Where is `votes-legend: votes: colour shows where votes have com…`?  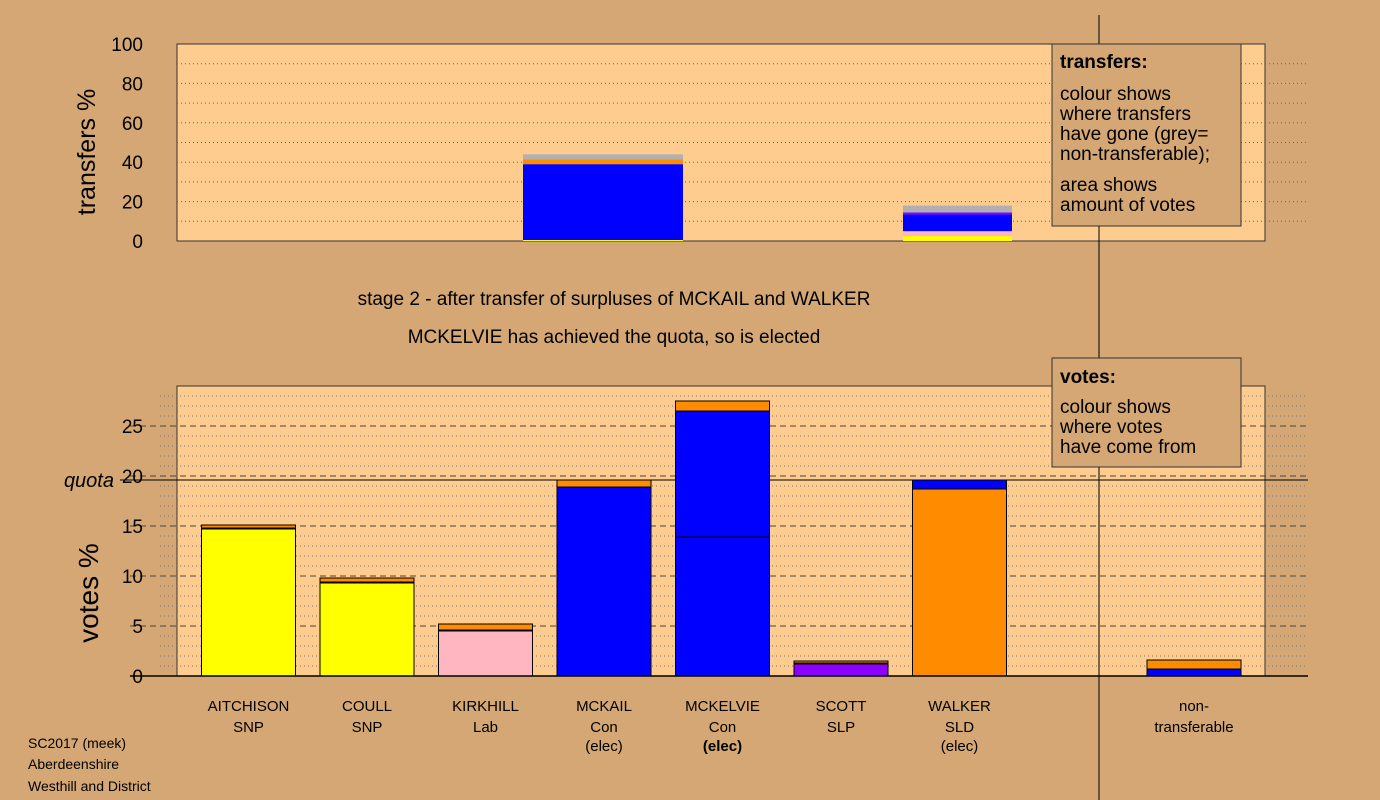 votes-legend: votes: colour shows where votes have com… is located at coordinates (1146, 412).